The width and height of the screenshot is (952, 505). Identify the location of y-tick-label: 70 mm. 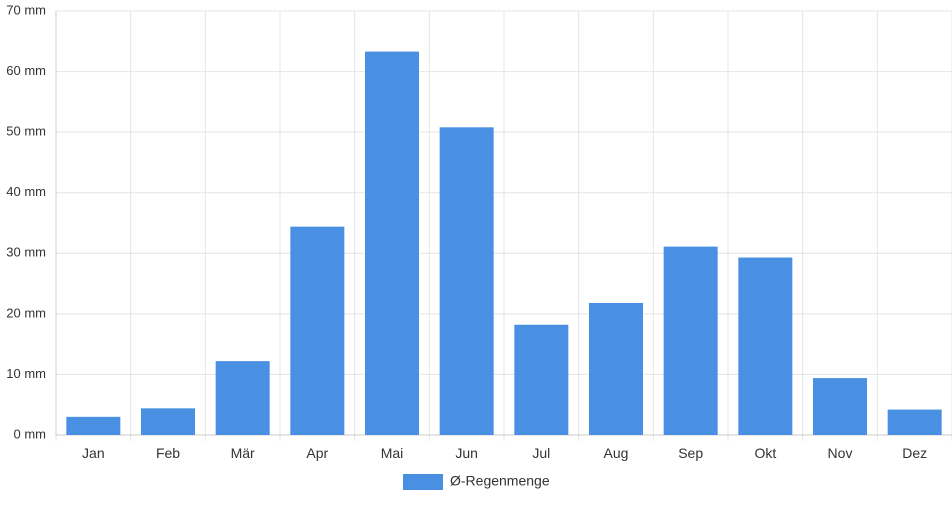
(26, 9).